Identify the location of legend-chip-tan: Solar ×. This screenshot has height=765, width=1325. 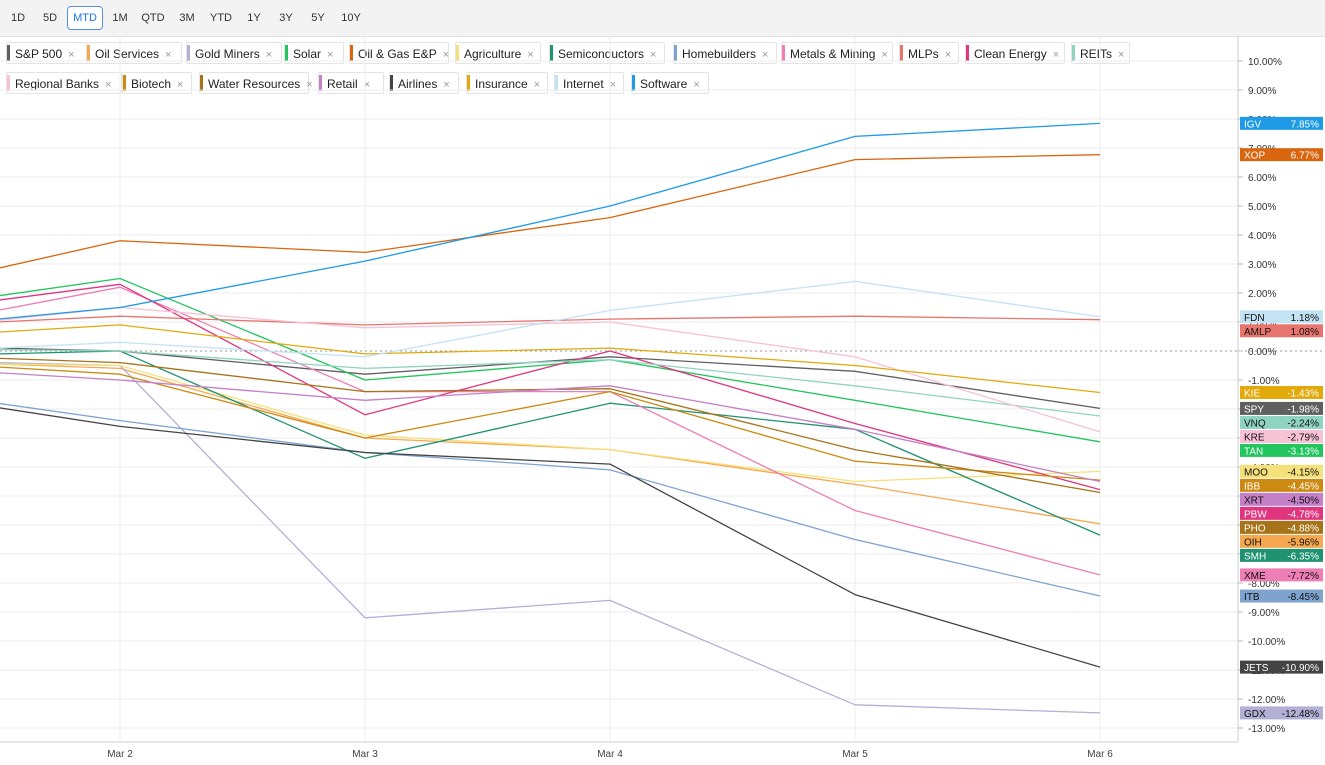
(314, 53).